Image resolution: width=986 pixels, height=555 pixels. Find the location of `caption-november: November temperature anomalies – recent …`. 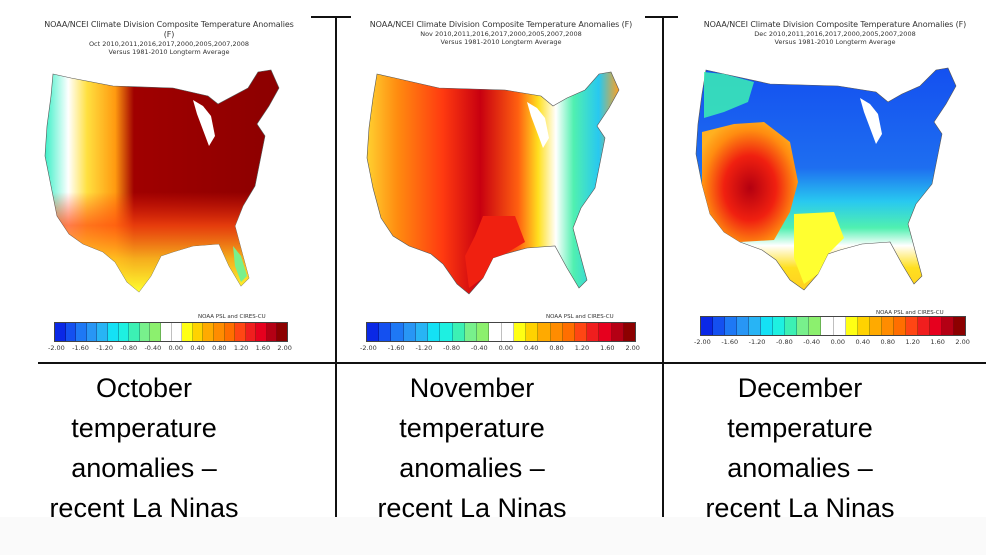

caption-november: November temperature anomalies – recent … is located at coordinates (472, 448).